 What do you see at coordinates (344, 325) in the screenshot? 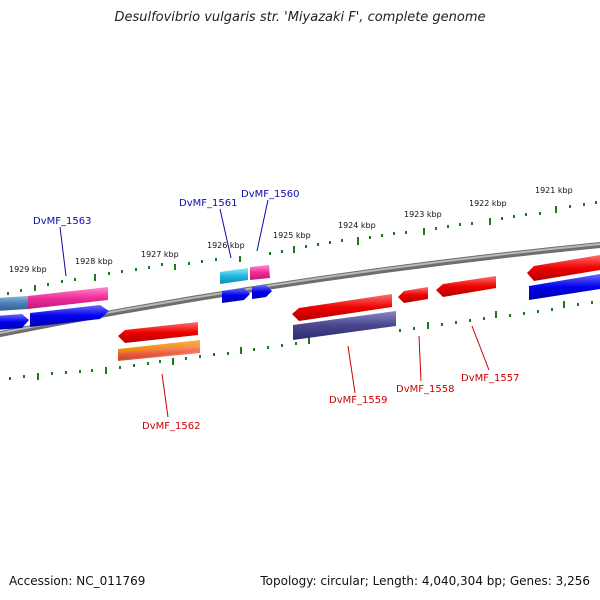
I see `gene-indigo` at bounding box center [344, 325].